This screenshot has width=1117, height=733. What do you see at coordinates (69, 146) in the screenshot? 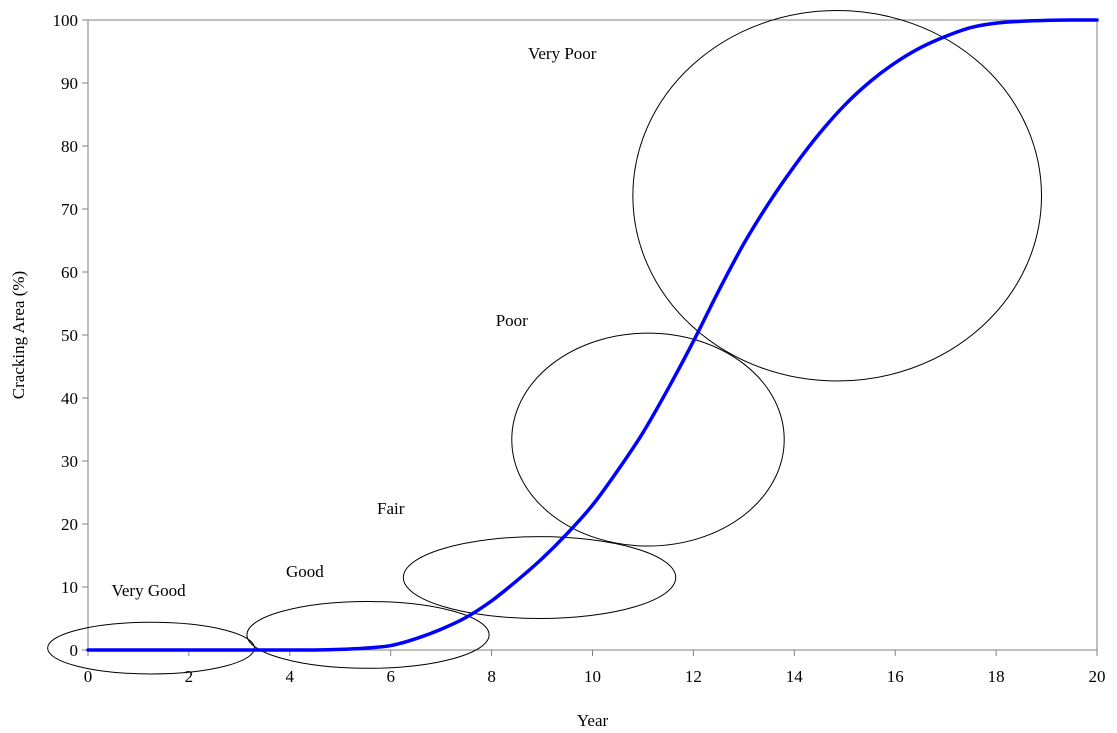
I see `y-tick-label: 80` at bounding box center [69, 146].